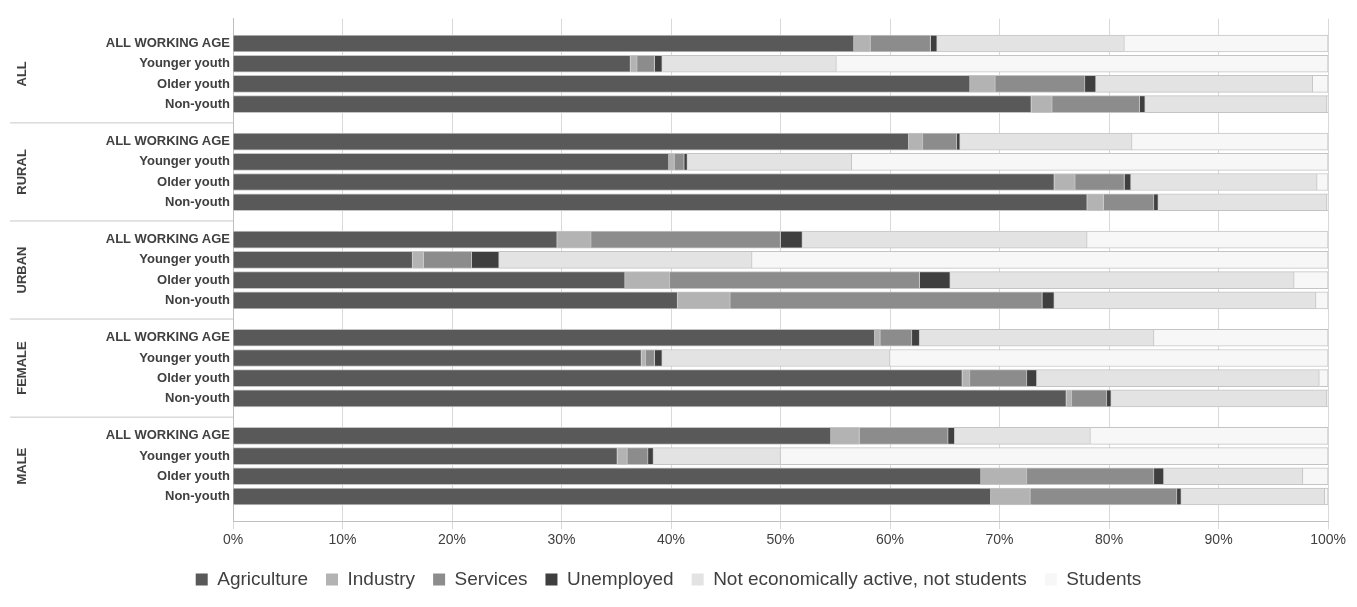 This screenshot has height=607, width=1357. I want to click on legend-label: Unemployed, so click(620, 578).